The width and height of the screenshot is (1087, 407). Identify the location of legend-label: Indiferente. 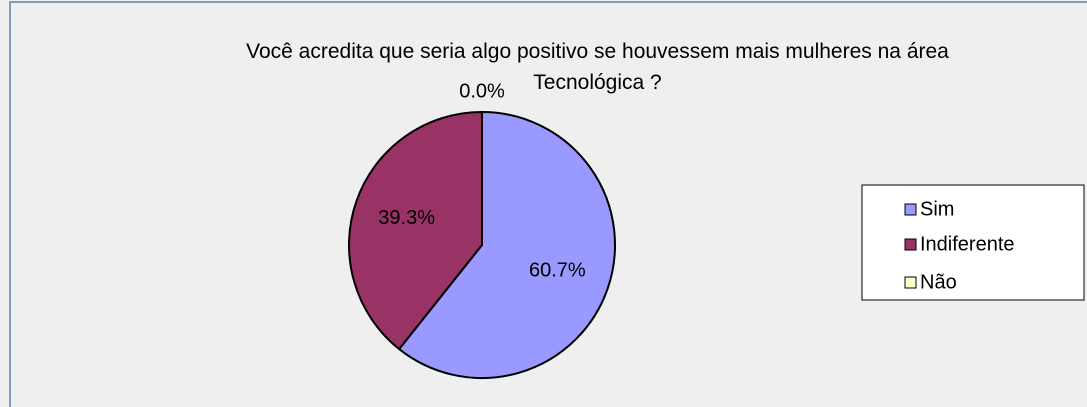
(967, 244).